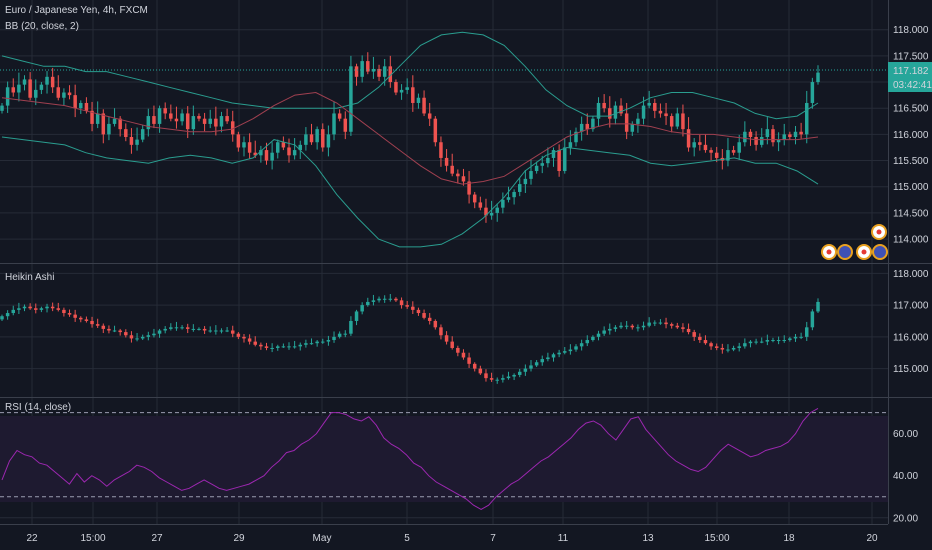 This screenshot has height=550, width=932. What do you see at coordinates (880, 252) in the screenshot?
I see `event-group-icon` at bounding box center [880, 252].